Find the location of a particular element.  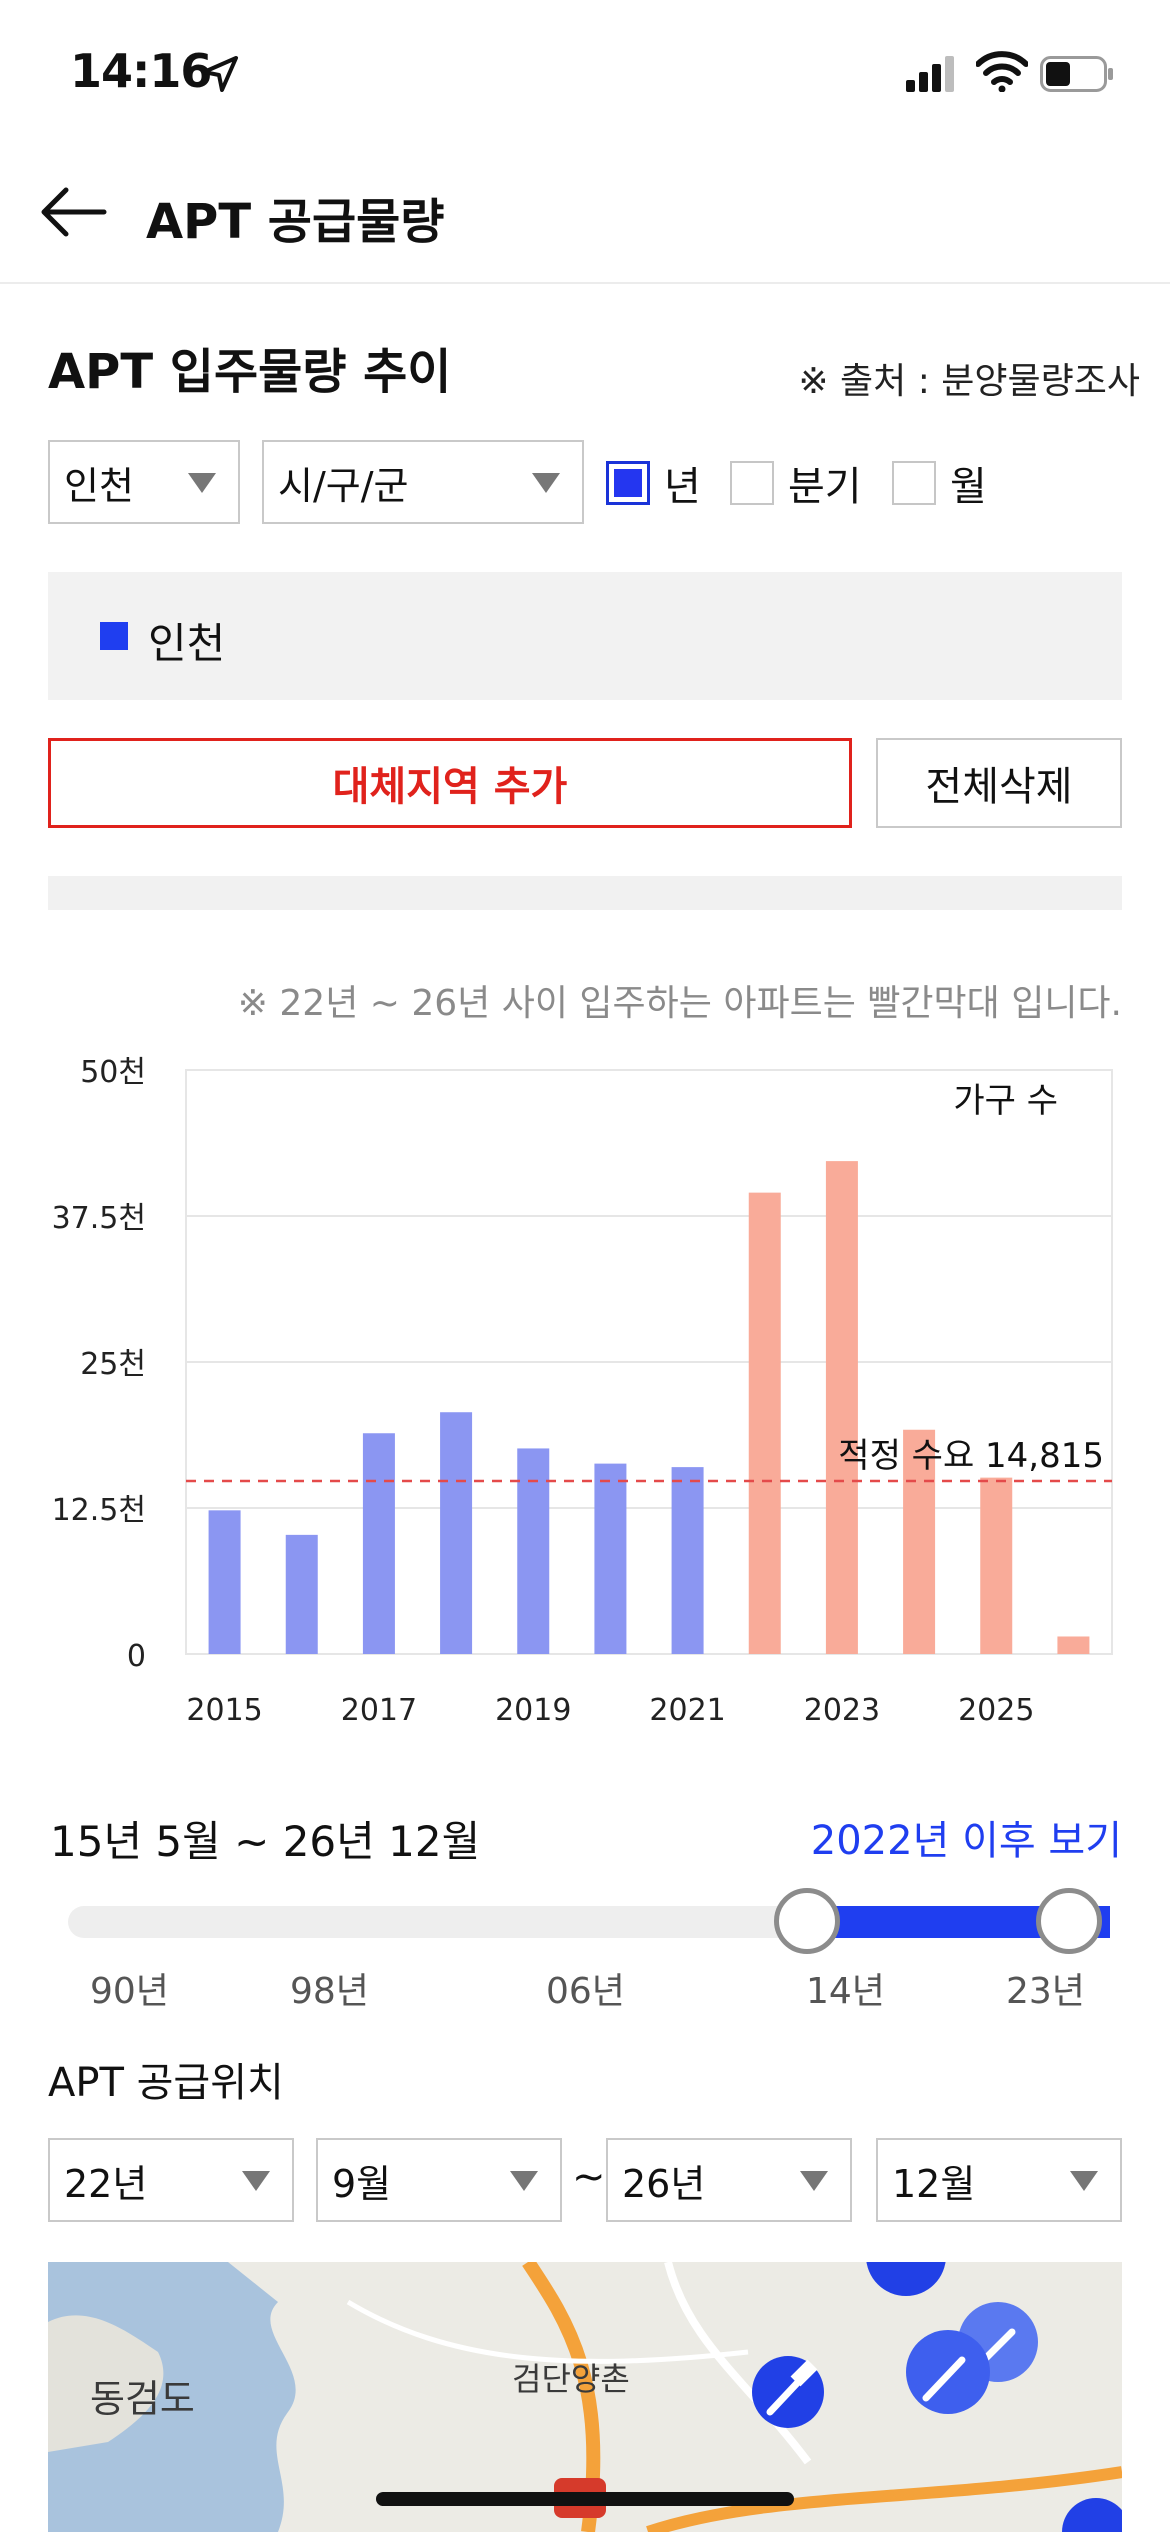

range-tick-label: 23년 is located at coordinates (1045, 1991).